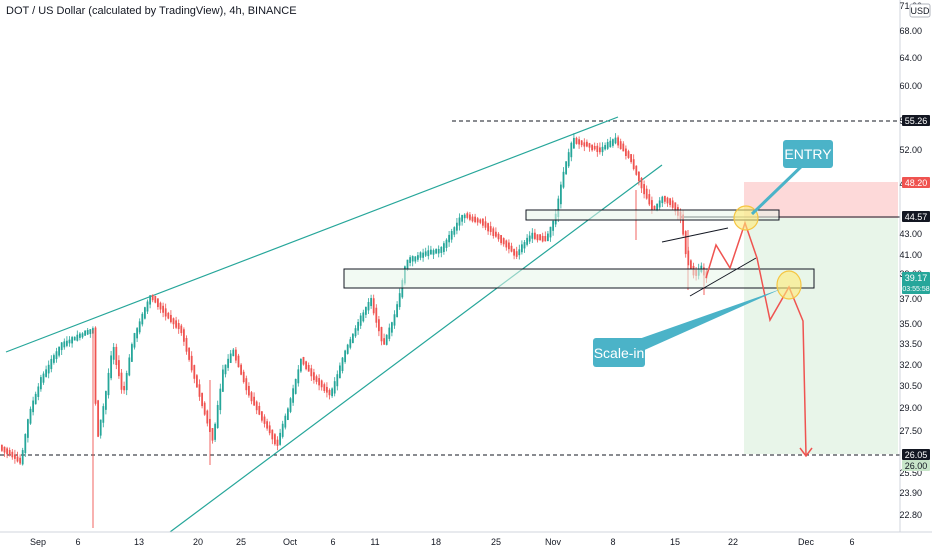 This screenshot has width=932, height=550. What do you see at coordinates (442, 542) in the screenshot?
I see `time-axis: Sep 6 13 20 25 Oct 6 11 18 25 Nov 8 15 22 Dec 6` at bounding box center [442, 542].